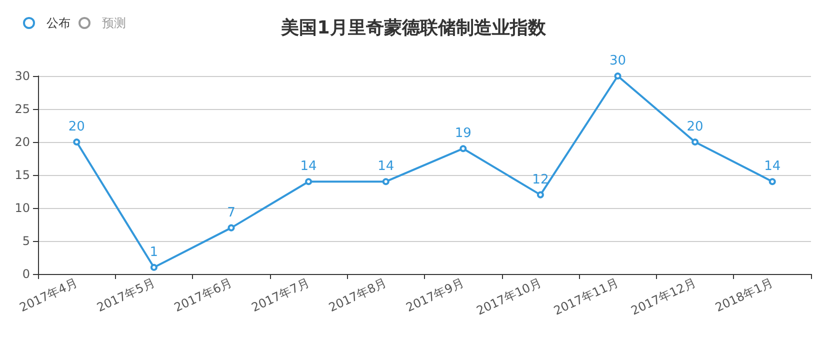  Describe the element at coordinates (22, 208) in the screenshot. I see `y-tick-label: 10` at that location.